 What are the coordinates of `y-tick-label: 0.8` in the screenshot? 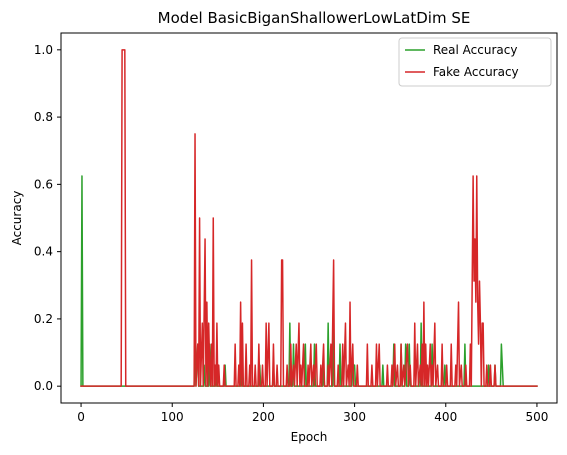 It's located at (43, 117).